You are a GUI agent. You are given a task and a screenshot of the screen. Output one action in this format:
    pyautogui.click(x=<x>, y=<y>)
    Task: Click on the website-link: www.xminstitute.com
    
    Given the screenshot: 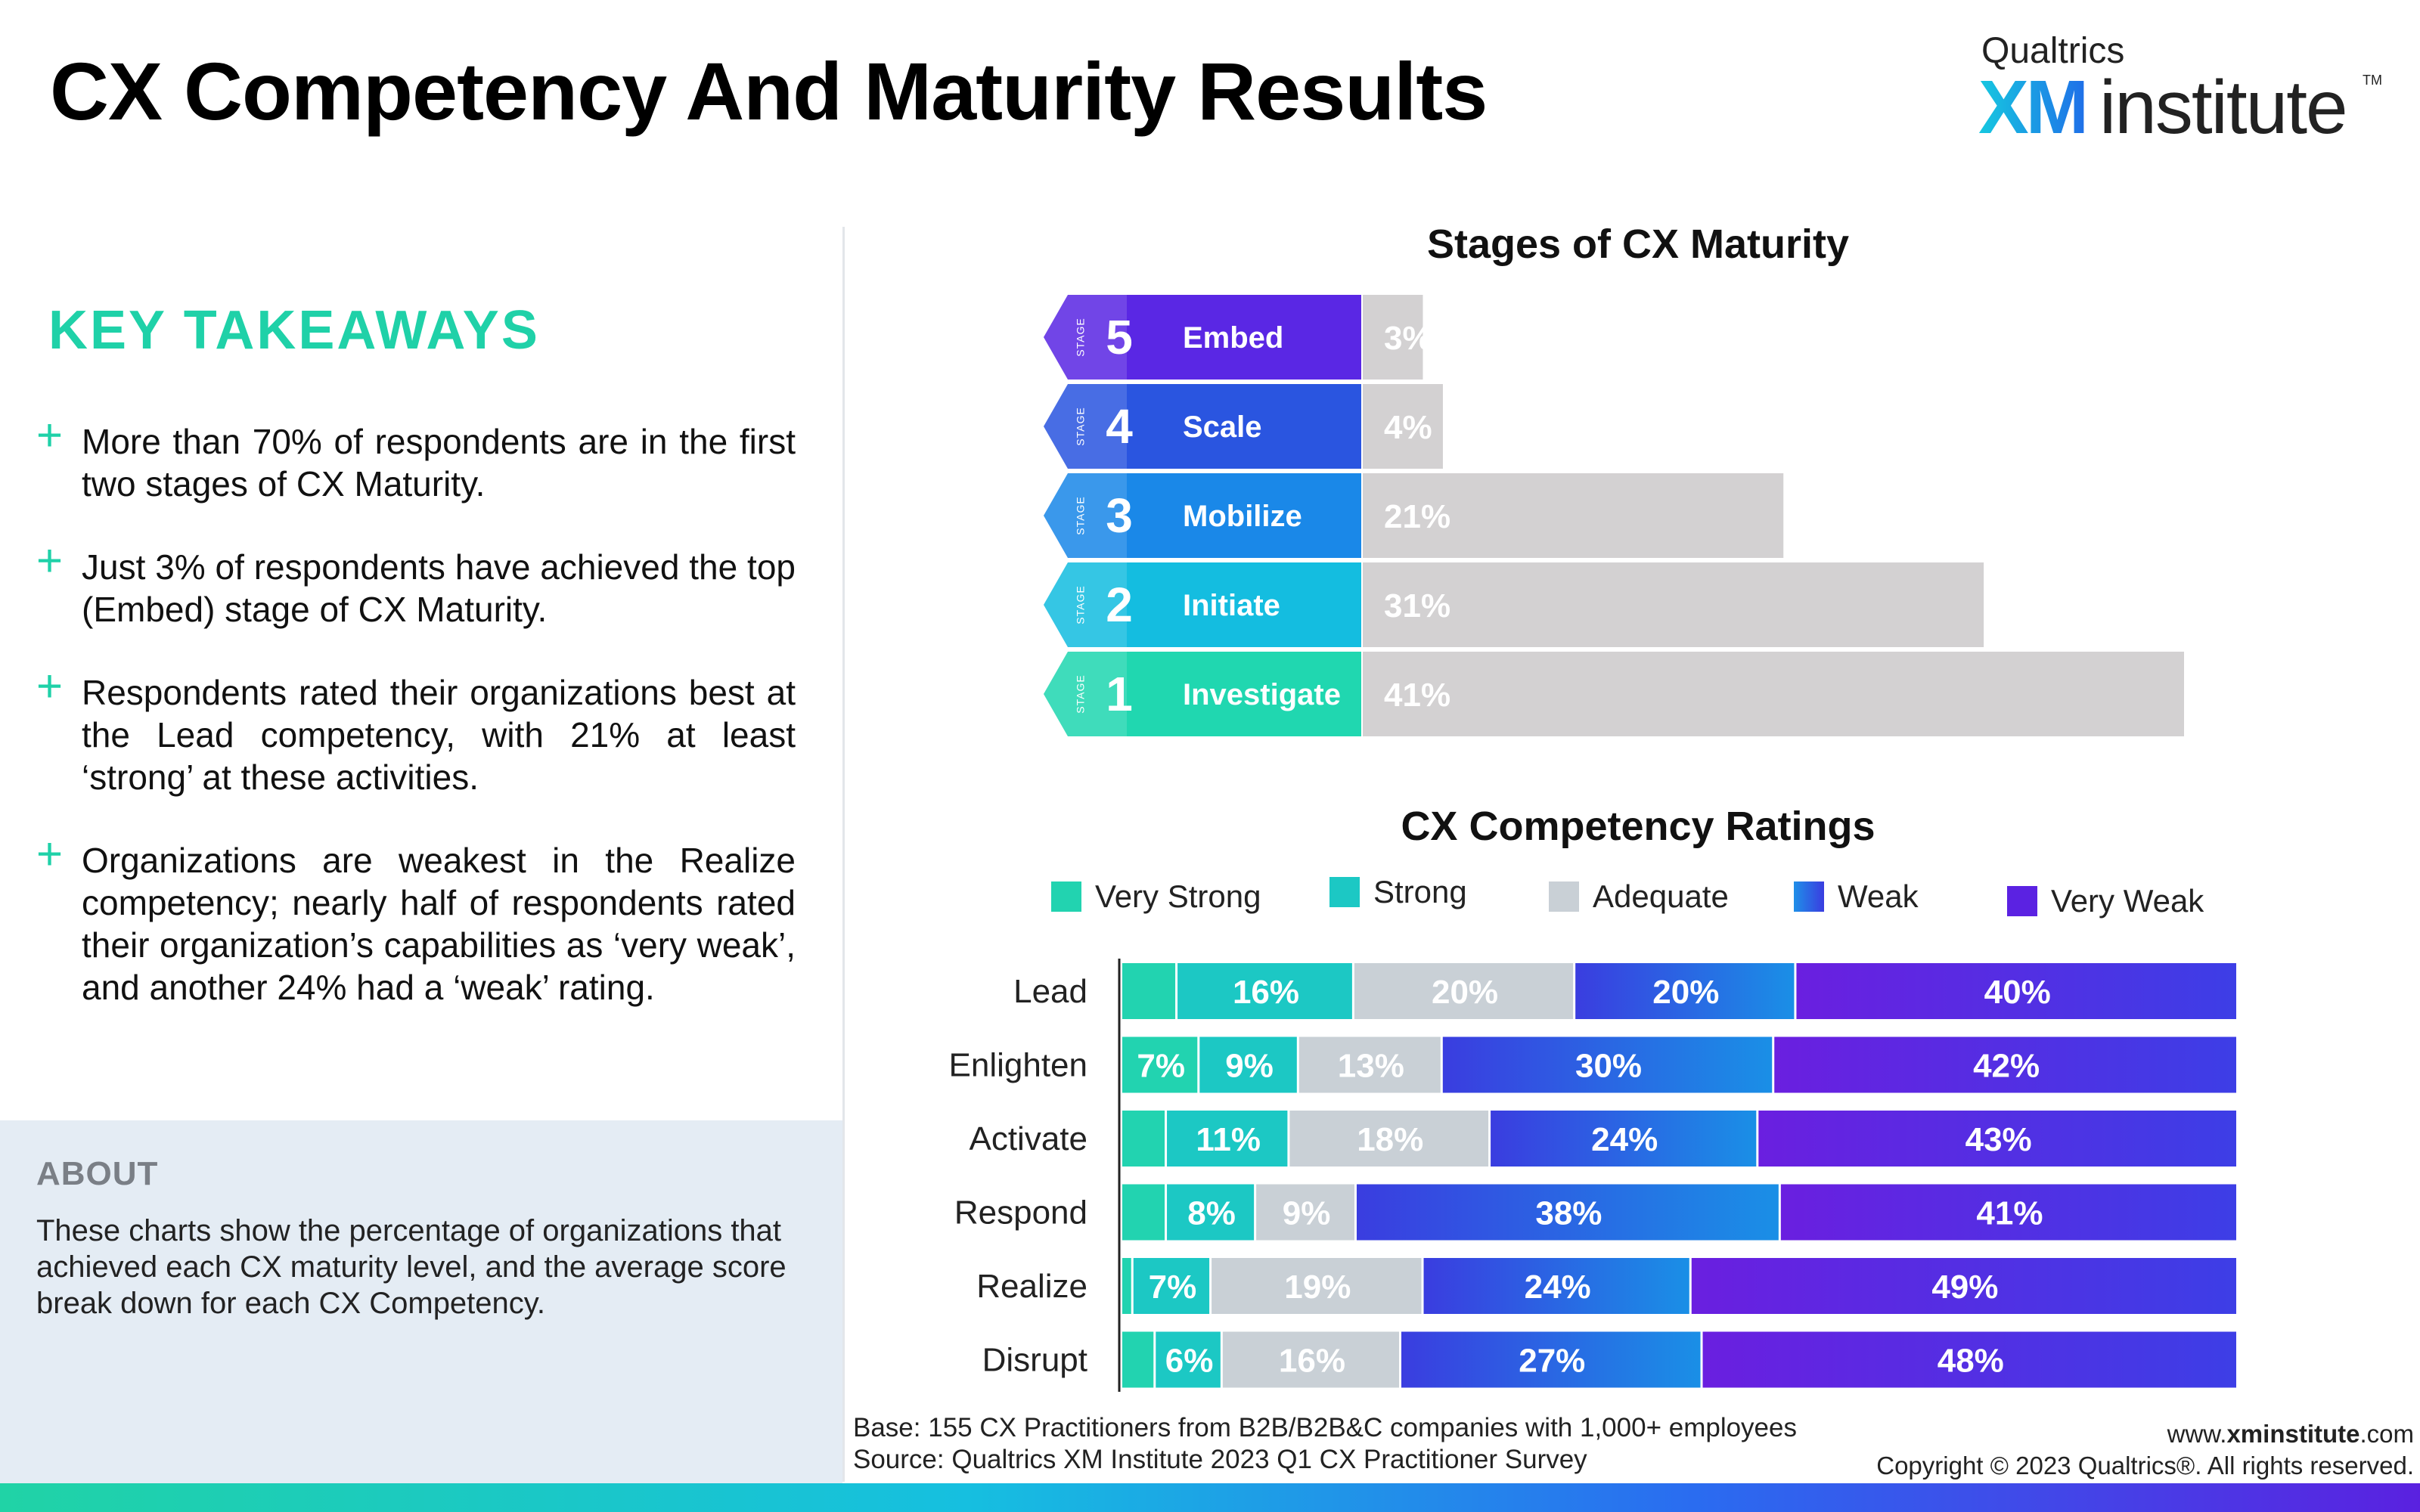 What is the action you would take?
    pyautogui.click(x=2290, y=1434)
    